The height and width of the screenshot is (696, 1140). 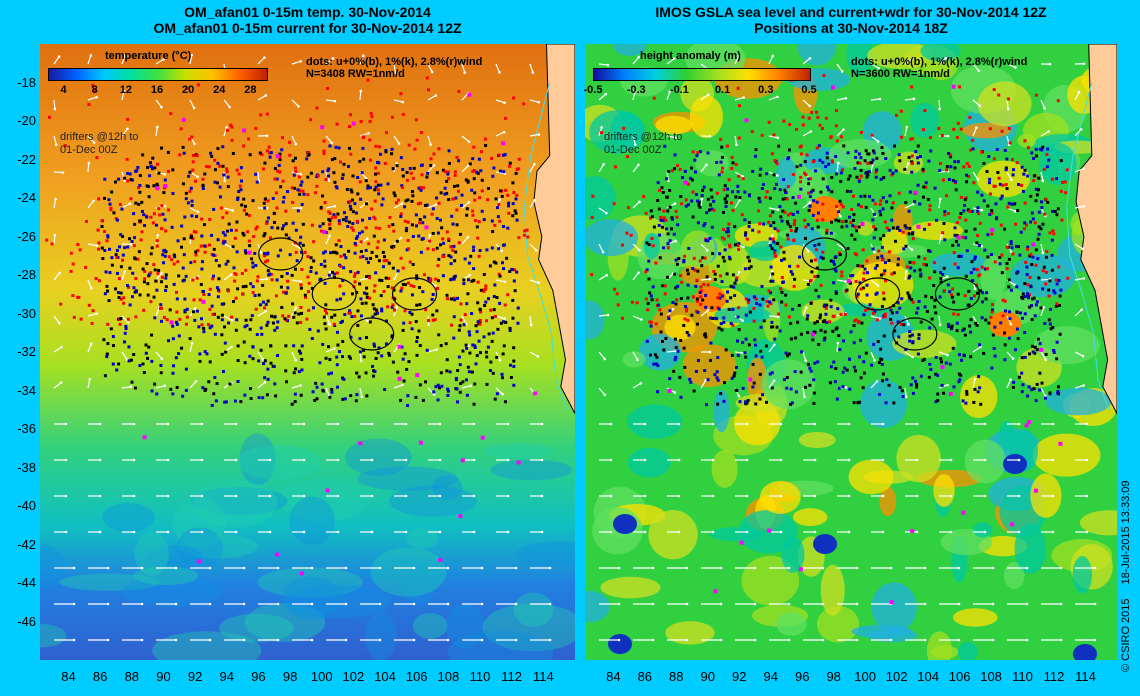 What do you see at coordinates (1029, 422) in the screenshot?
I see `observed-drifter` at bounding box center [1029, 422].